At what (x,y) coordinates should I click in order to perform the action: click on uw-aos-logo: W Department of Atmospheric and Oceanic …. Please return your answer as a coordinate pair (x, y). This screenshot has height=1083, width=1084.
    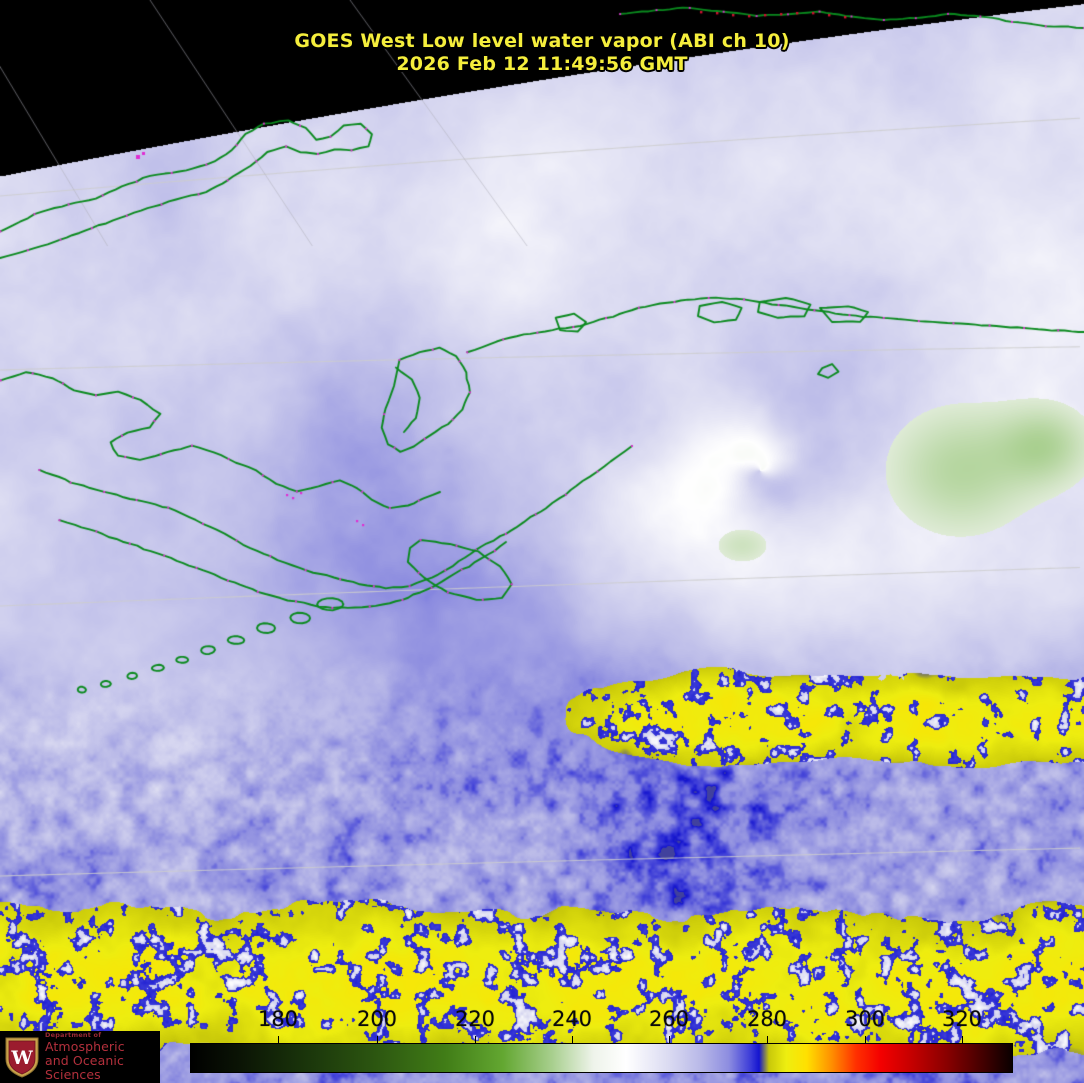
    Looking at the image, I should click on (80, 1057).